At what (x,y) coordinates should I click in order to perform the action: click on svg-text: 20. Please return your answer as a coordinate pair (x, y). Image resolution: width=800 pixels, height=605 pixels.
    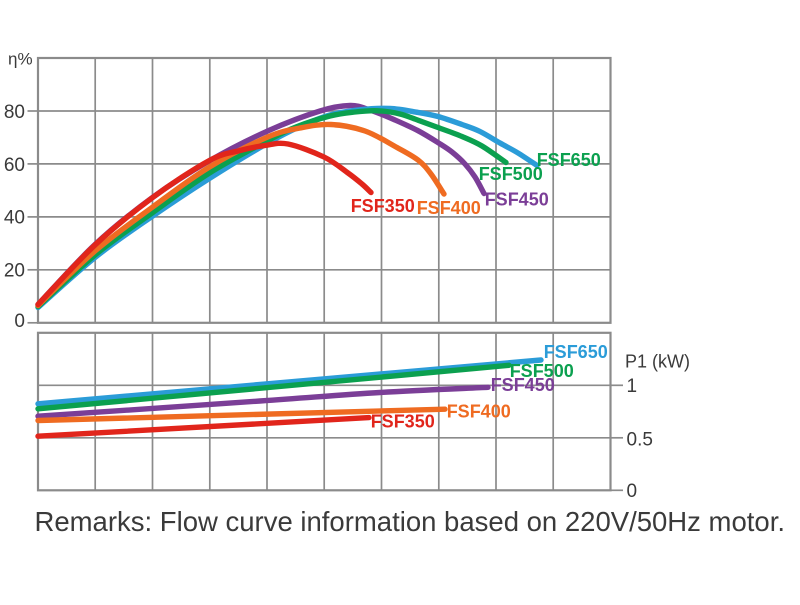
    Looking at the image, I should click on (14, 271).